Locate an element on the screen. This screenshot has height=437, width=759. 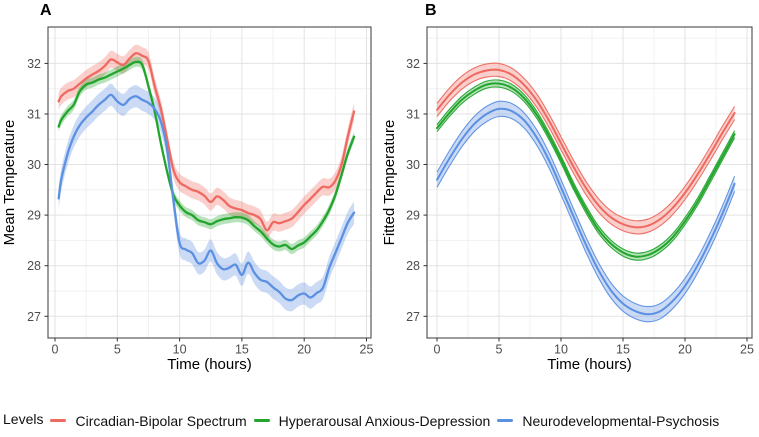
legend-entry-label: Circadian-Bipolar Spectrum is located at coordinates (161, 420).